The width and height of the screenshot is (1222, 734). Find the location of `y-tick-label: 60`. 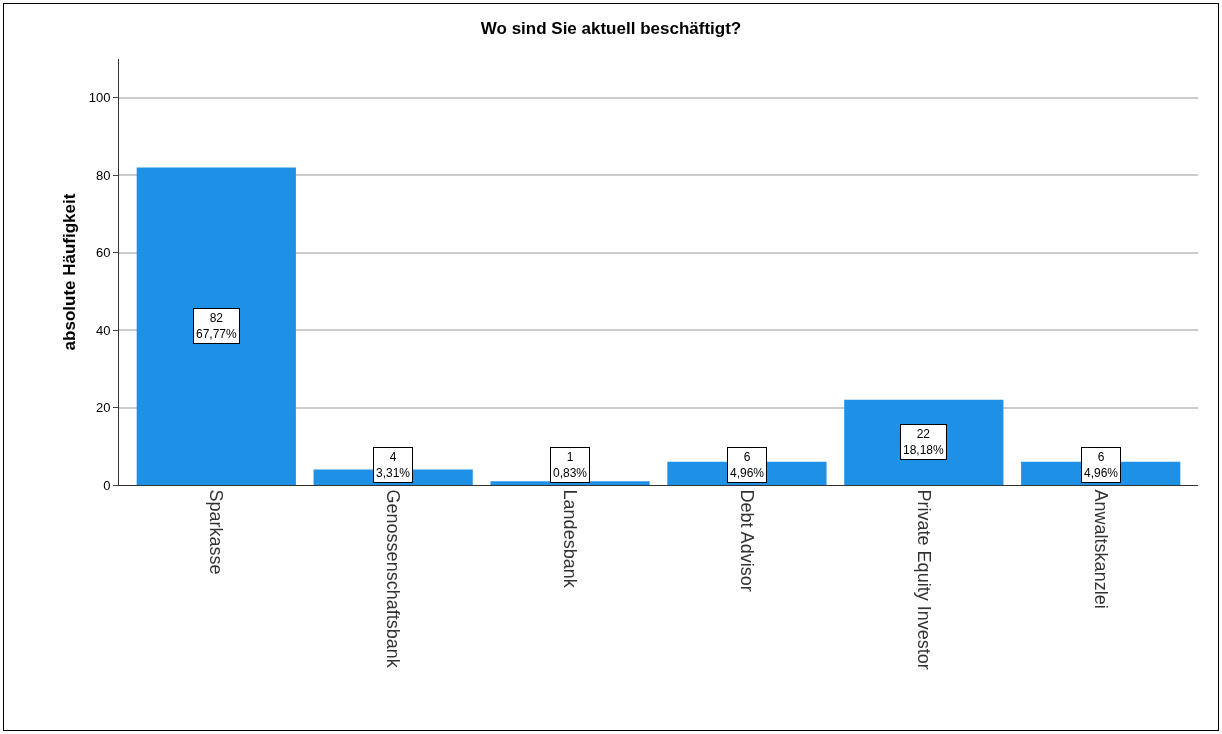

y-tick-label: 60 is located at coordinates (103, 253).